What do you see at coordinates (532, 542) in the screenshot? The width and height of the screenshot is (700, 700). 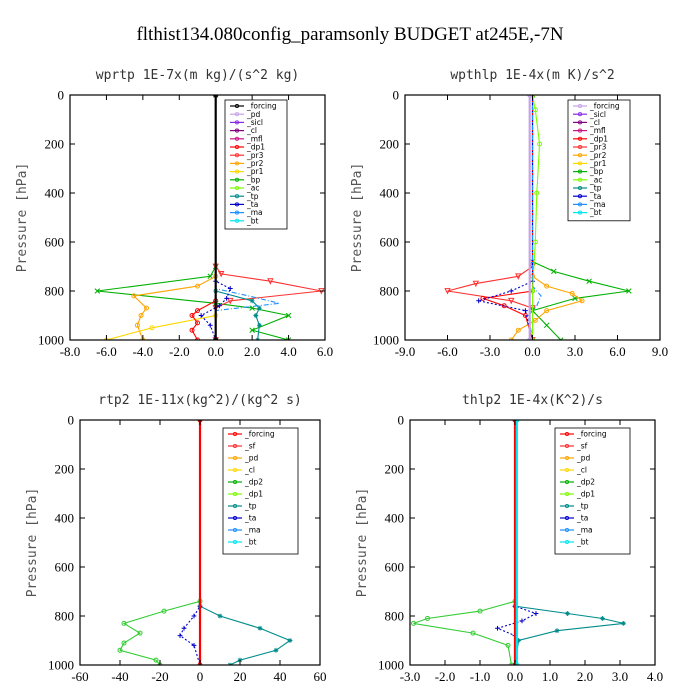 I see `plot-frame` at bounding box center [532, 542].